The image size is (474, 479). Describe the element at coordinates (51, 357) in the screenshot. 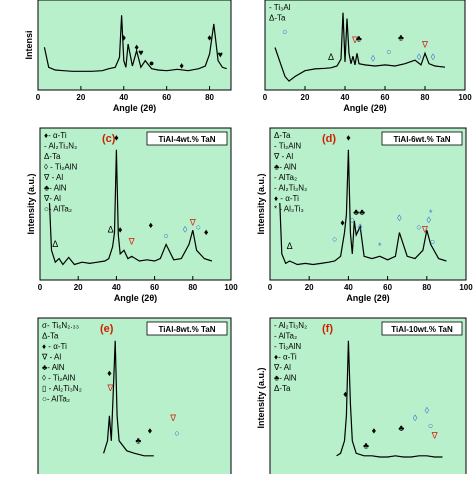

I see `legend-entry: ∇ - Al` at that location.